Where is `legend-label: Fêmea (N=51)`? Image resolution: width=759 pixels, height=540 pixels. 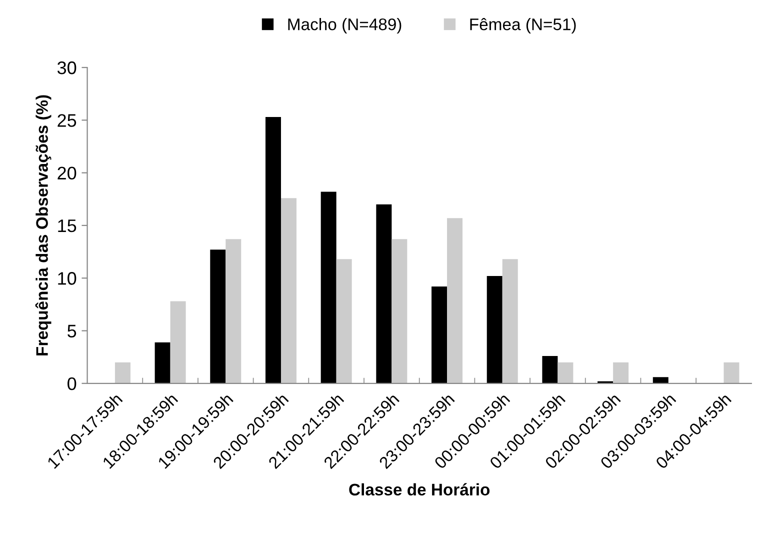 legend-label: Fêmea (N=51) is located at coordinates (523, 26).